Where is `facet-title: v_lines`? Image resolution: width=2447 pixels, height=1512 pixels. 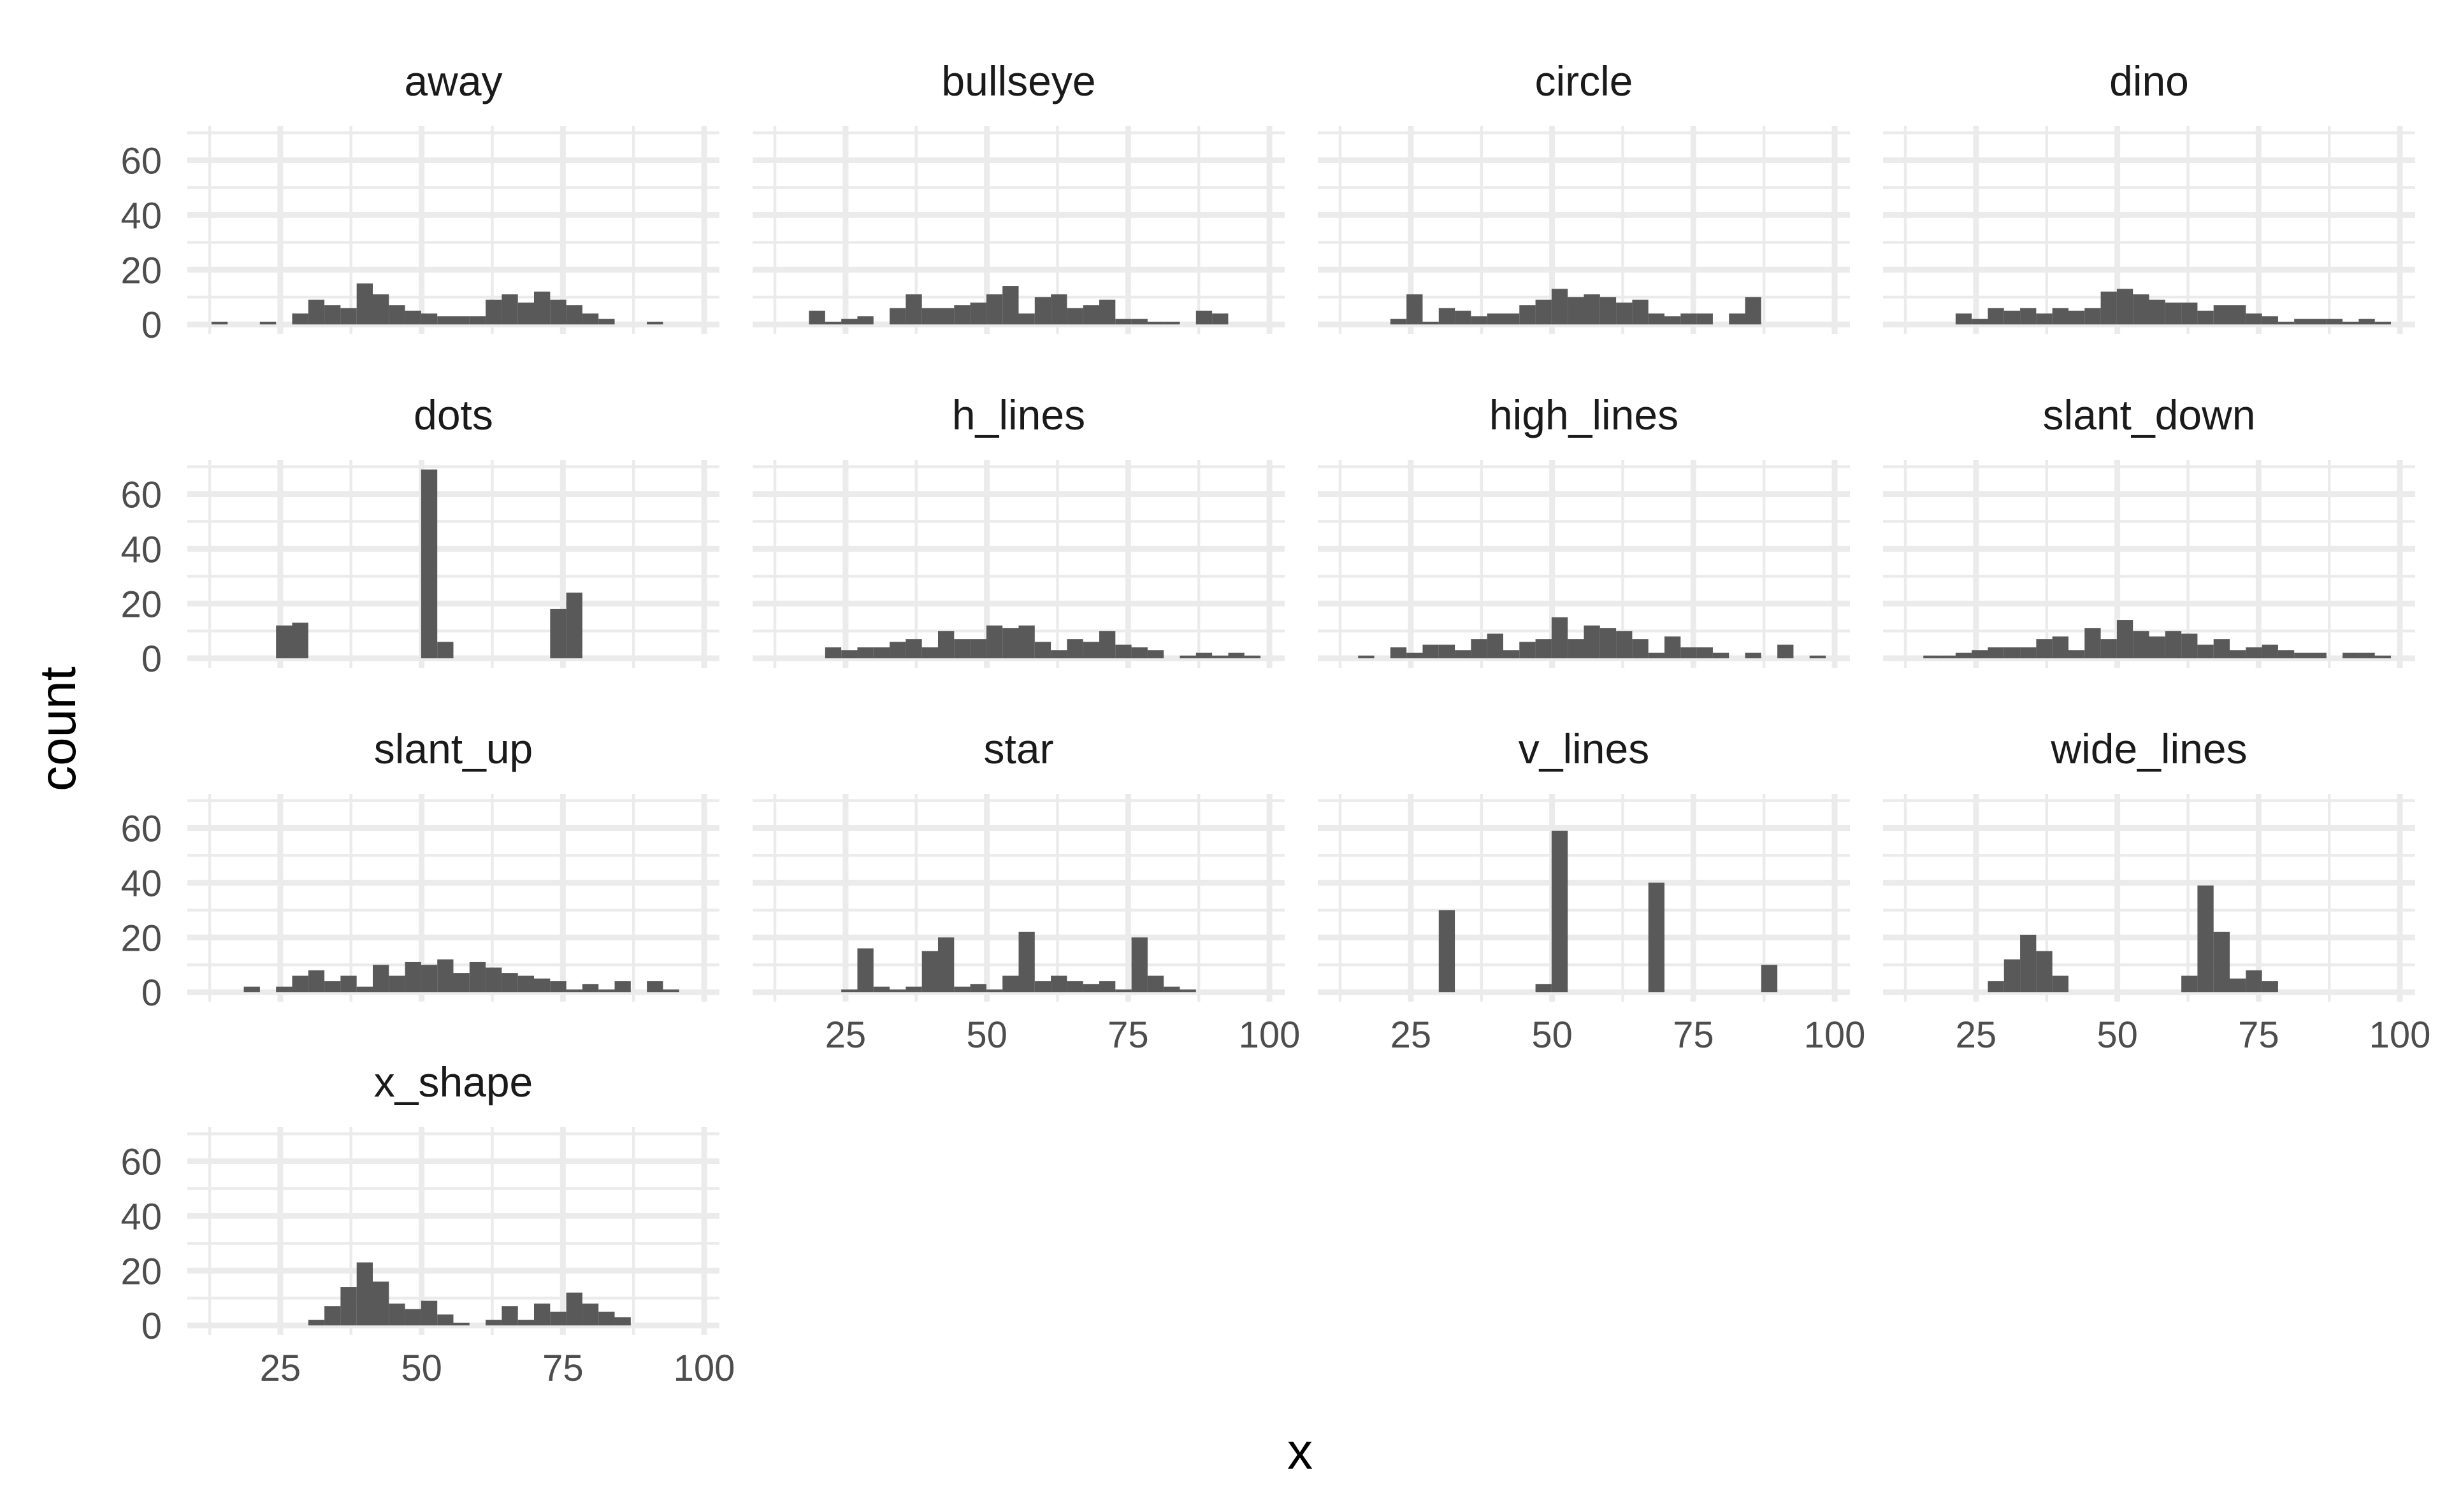 facet-title: v_lines is located at coordinates (1584, 748).